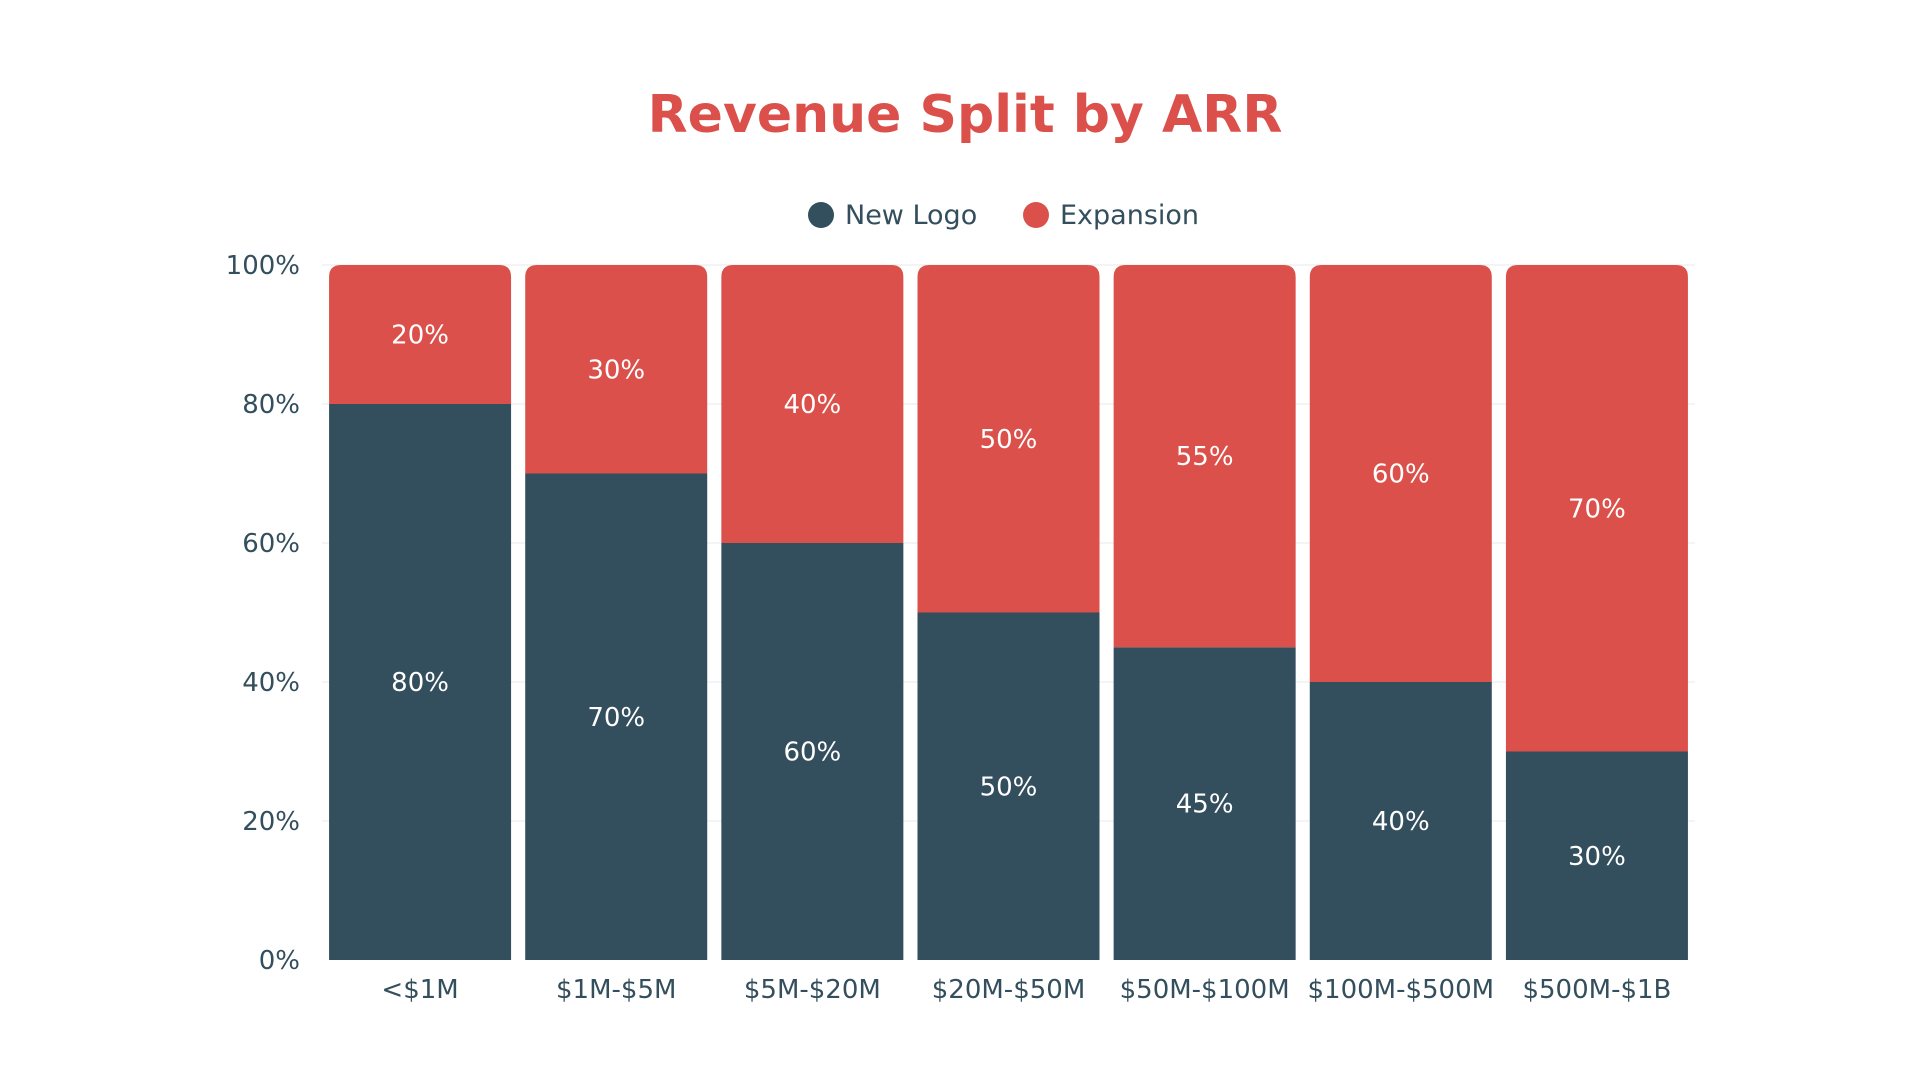 Image resolution: width=1920 pixels, height=1080 pixels. I want to click on chart-title: Revenue Split by ARR, so click(965, 115).